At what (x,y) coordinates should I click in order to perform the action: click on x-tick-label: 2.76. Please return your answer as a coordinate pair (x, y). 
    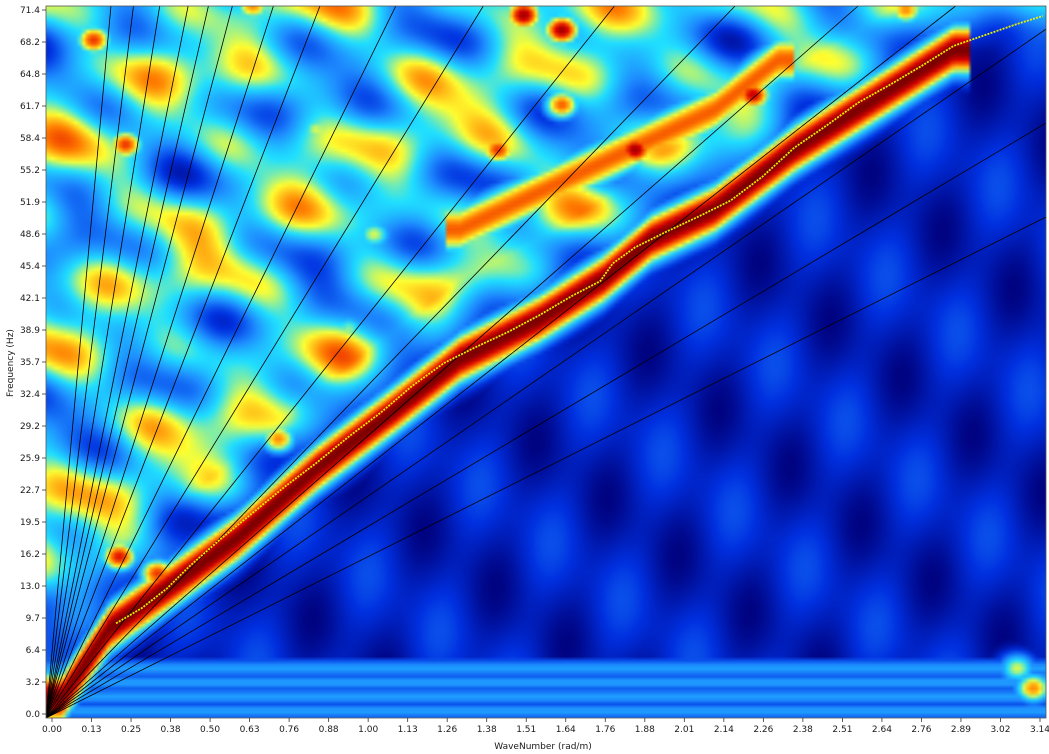
    Looking at the image, I should click on (921, 730).